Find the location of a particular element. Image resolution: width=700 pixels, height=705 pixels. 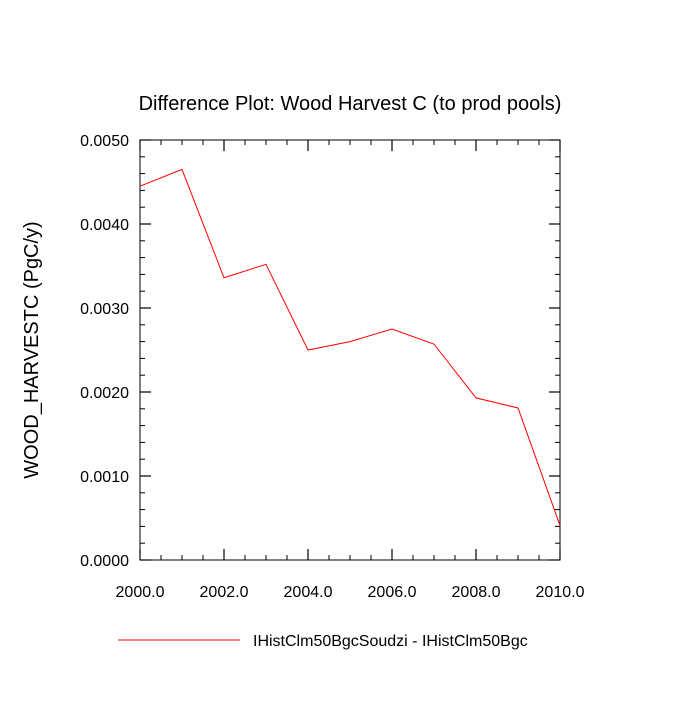

x-tick-label: 2004.0 is located at coordinates (308, 592).